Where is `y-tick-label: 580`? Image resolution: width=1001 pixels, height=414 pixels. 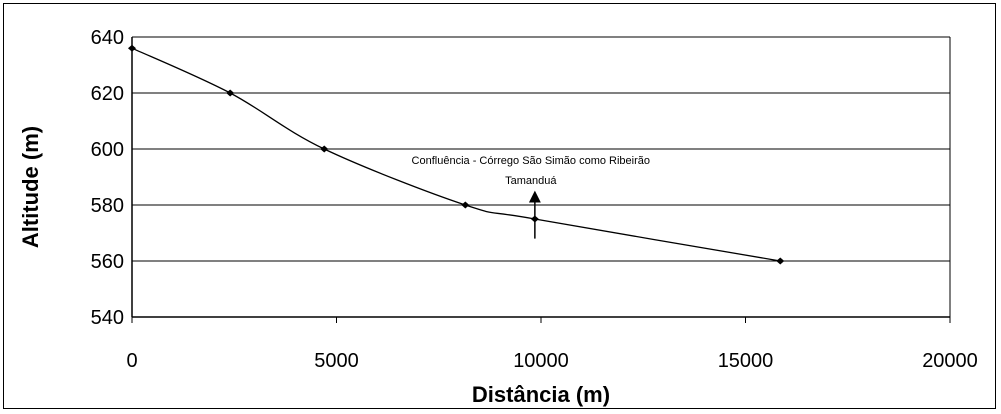
y-tick-label: 580 is located at coordinates (107, 206).